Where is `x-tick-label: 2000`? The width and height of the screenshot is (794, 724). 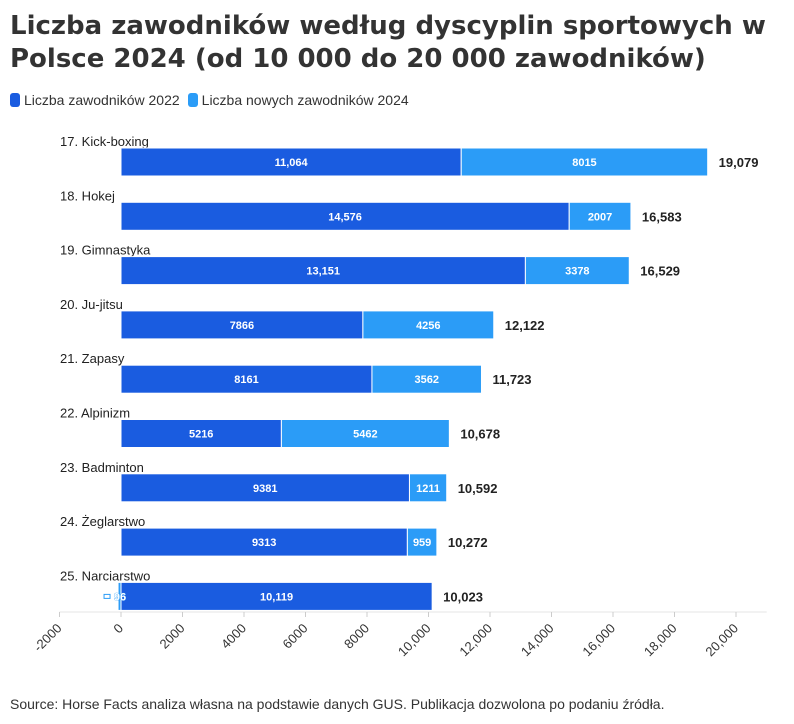
x-tick-label: 2000 is located at coordinates (172, 636).